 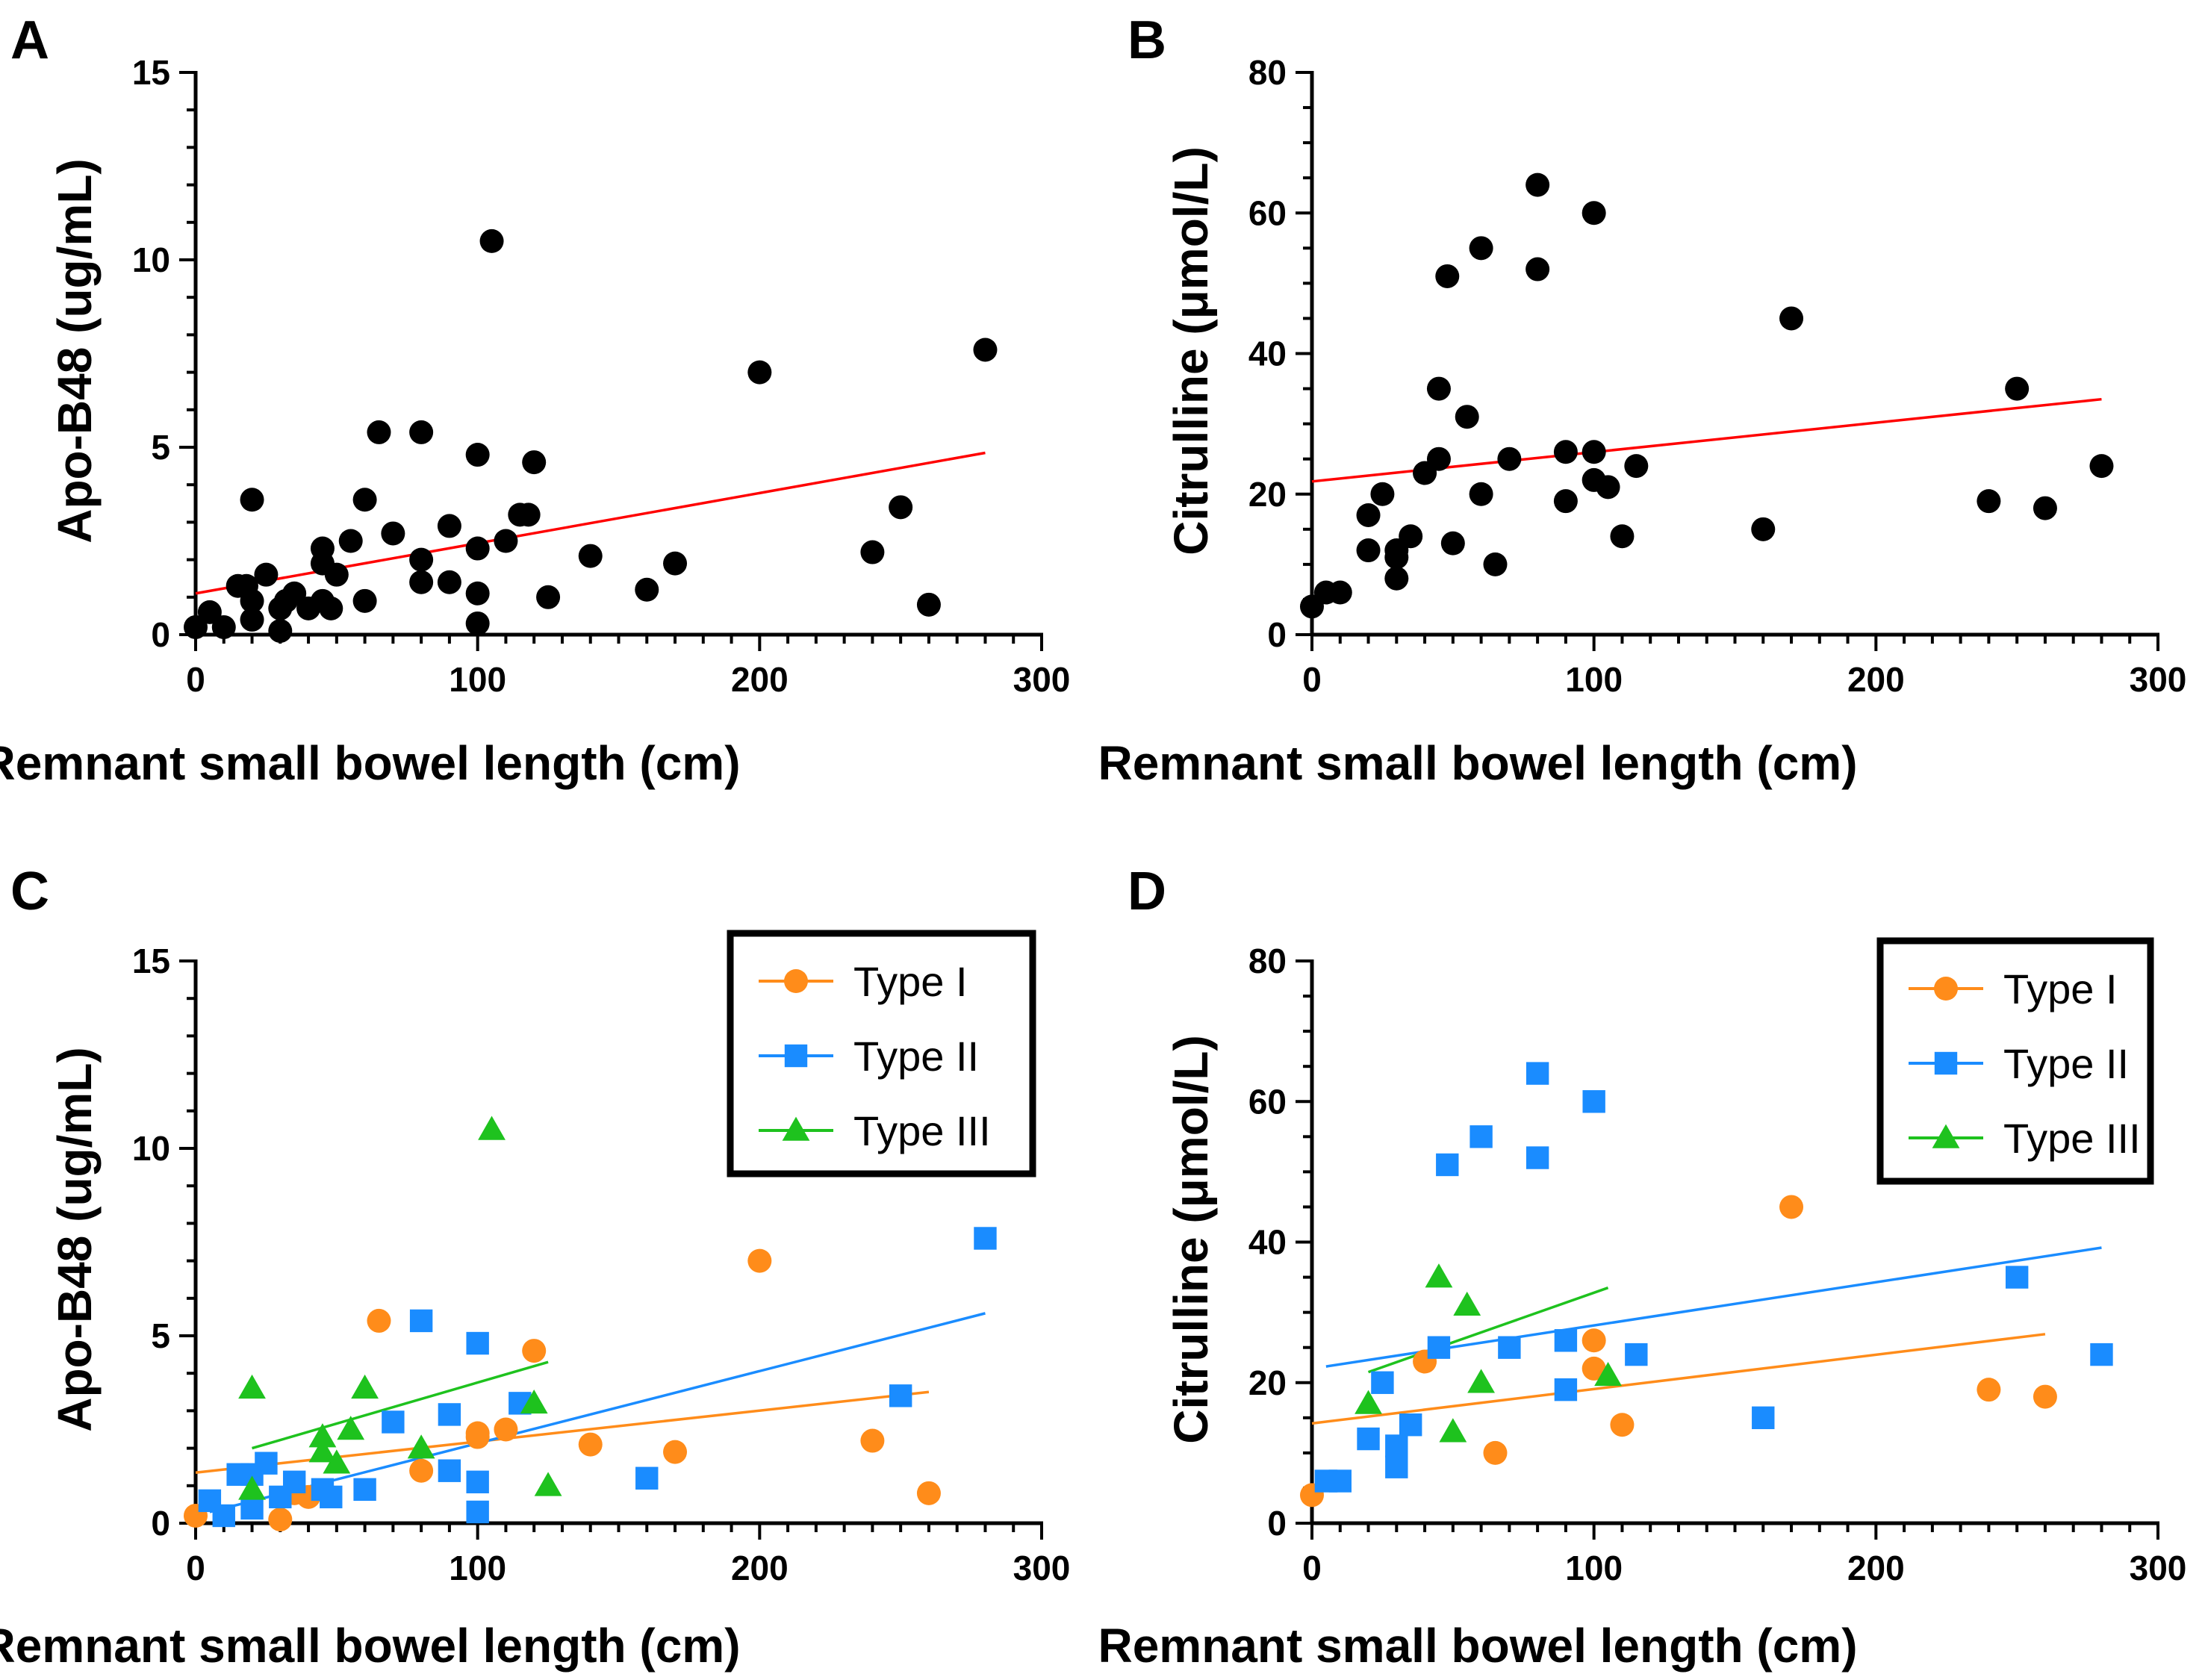 I want to click on panel-d-legend-marker-type-iii, so click(x=1946, y=1136).